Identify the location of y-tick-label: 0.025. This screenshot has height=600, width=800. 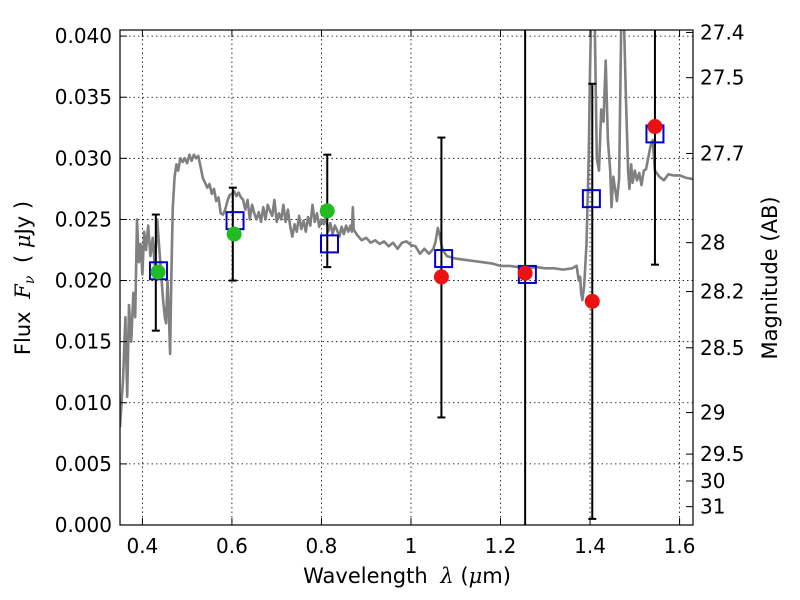
(83, 219).